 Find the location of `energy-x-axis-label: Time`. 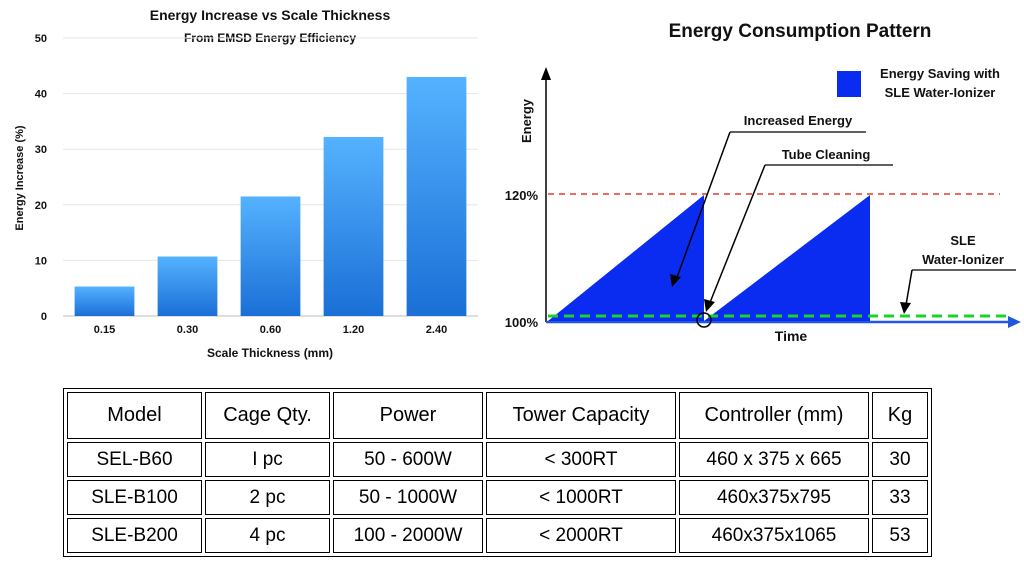

energy-x-axis-label: Time is located at coordinates (791, 336).